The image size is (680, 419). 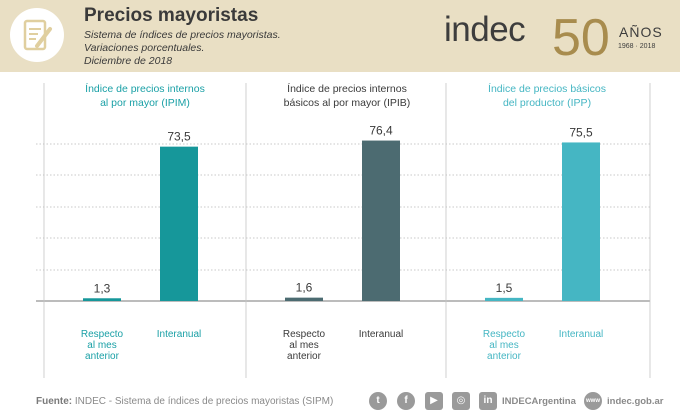 What do you see at coordinates (378, 401) in the screenshot?
I see `twitter-icon: t` at bounding box center [378, 401].